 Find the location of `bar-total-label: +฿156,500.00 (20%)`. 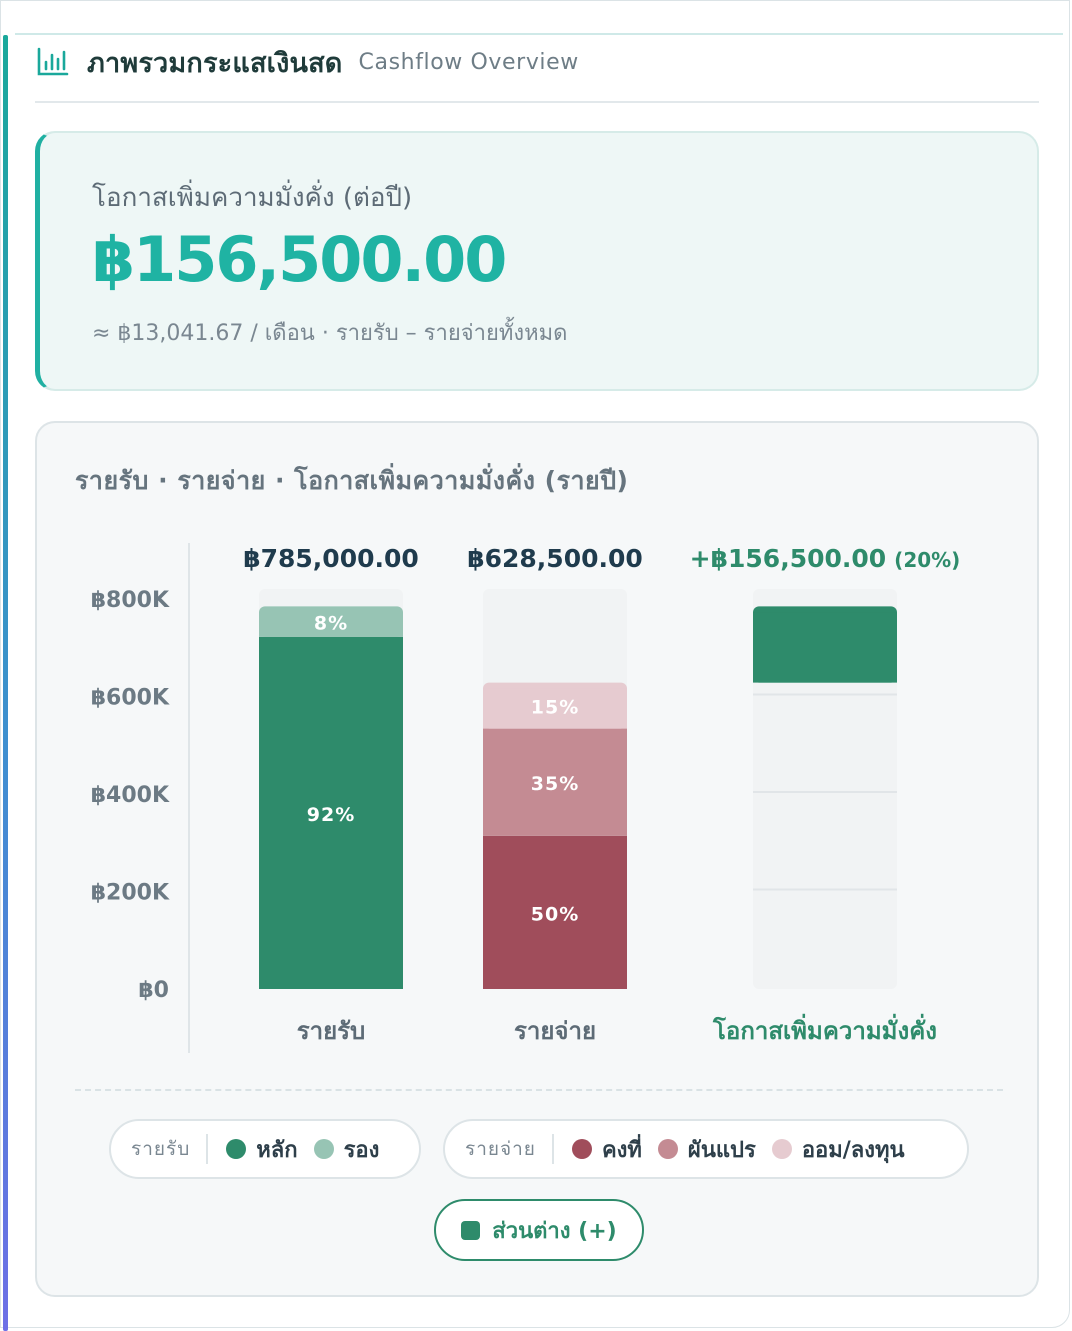

bar-total-label: +฿156,500.00 (20%) is located at coordinates (825, 558).